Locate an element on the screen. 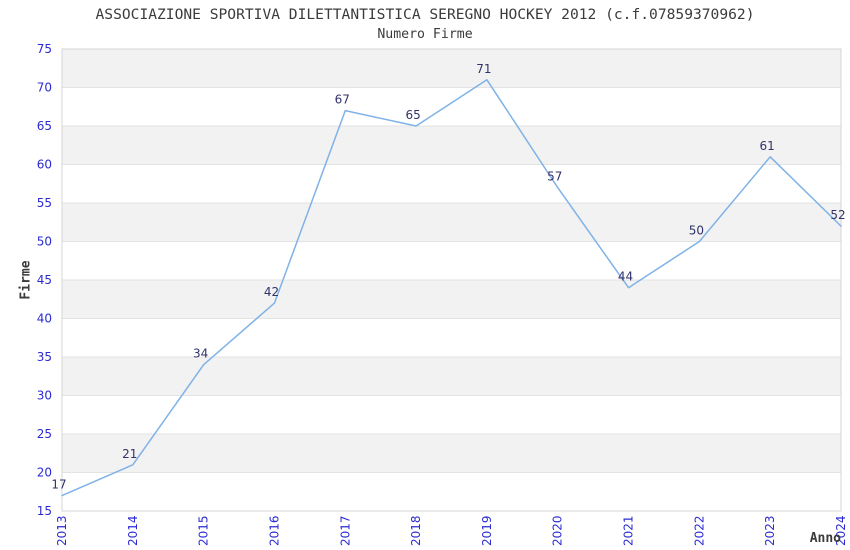 The height and width of the screenshot is (550, 850). x-tick-label: 2022 is located at coordinates (699, 530).